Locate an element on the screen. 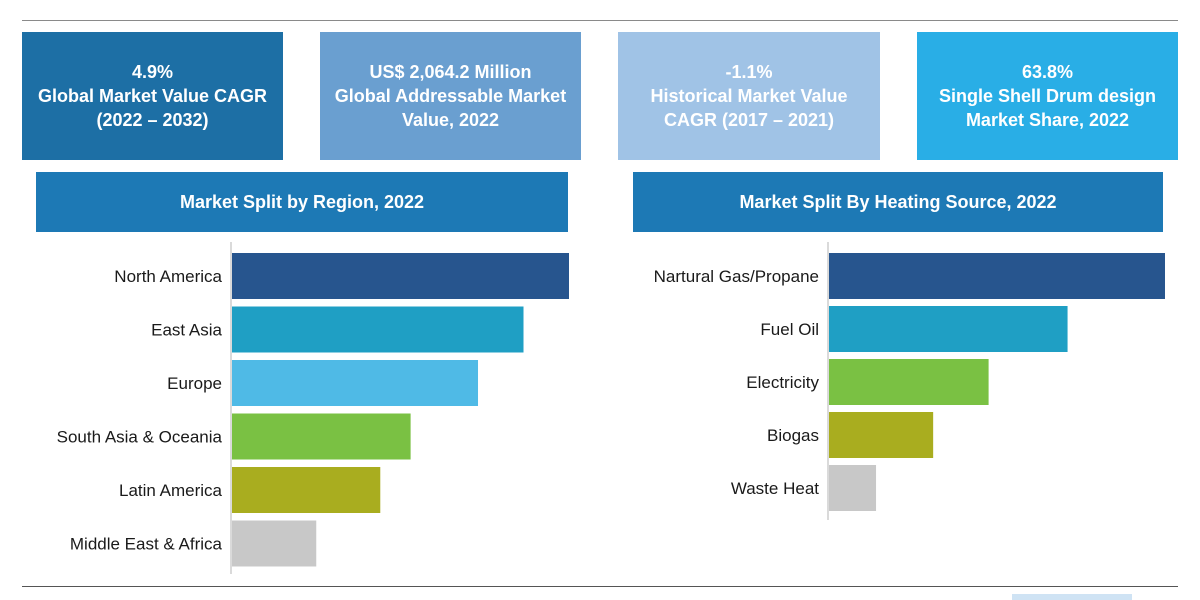  region-chart-title-text: Market Split by Region, 2022 is located at coordinates (302, 201).